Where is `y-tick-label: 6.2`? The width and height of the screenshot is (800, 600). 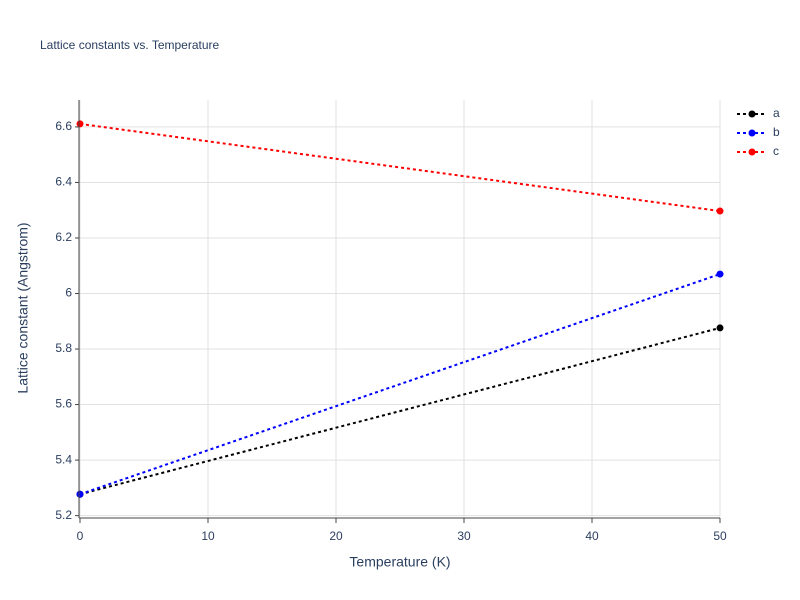
y-tick-label: 6.2 is located at coordinates (63, 237).